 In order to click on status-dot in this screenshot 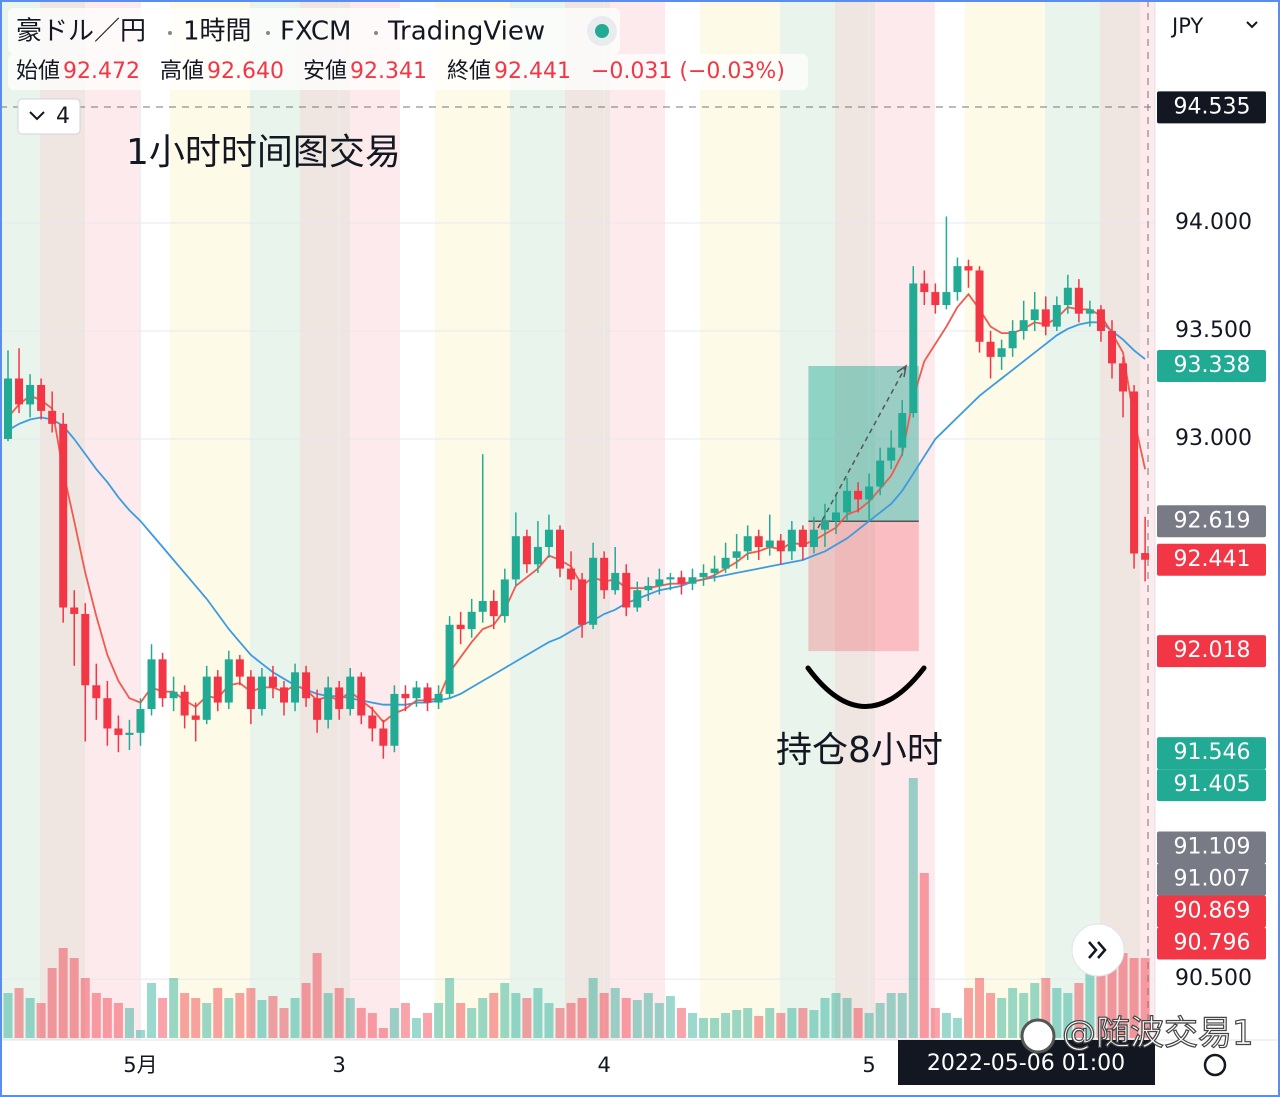, I will do `click(602, 31)`.